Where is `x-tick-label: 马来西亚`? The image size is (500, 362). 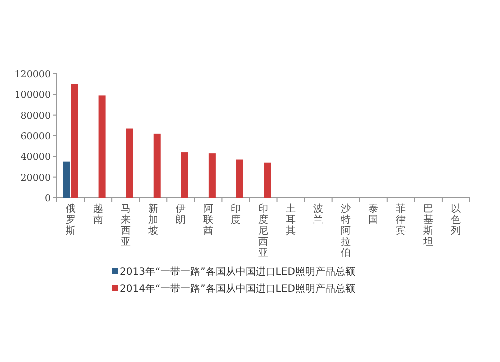
x-tick-label: 马来西亚 is located at coordinates (125, 226).